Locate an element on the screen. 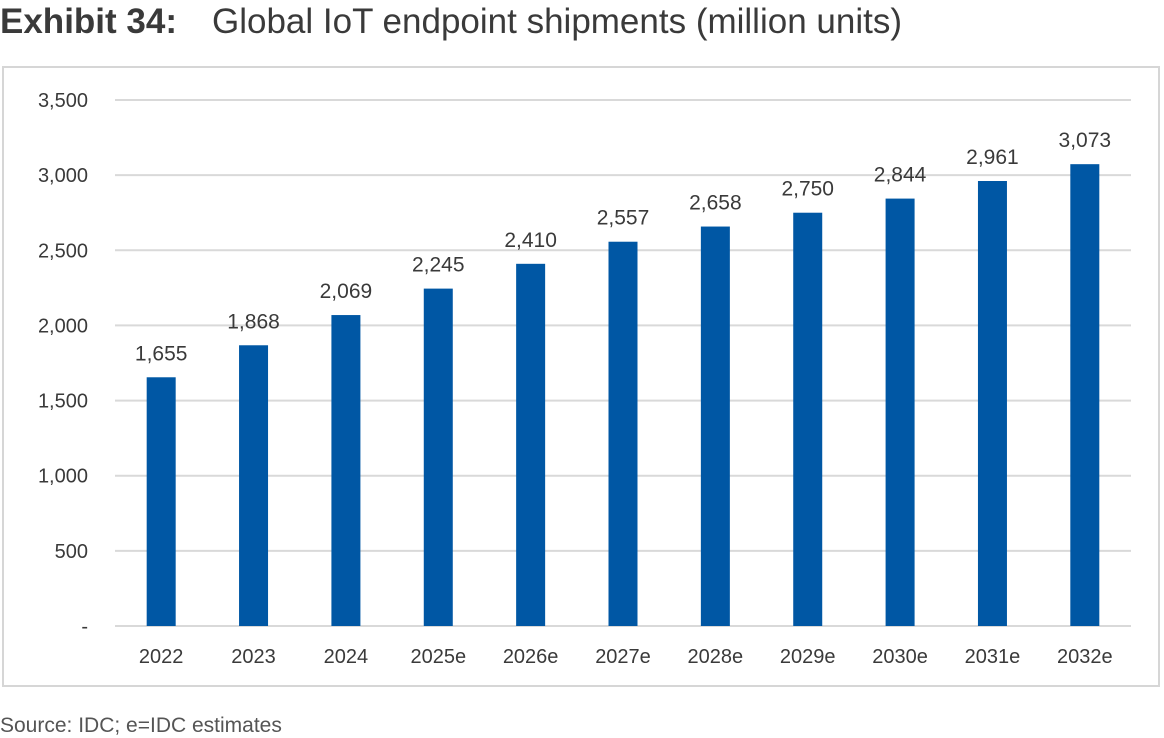 The width and height of the screenshot is (1164, 738). bar-2027e is located at coordinates (623, 433).